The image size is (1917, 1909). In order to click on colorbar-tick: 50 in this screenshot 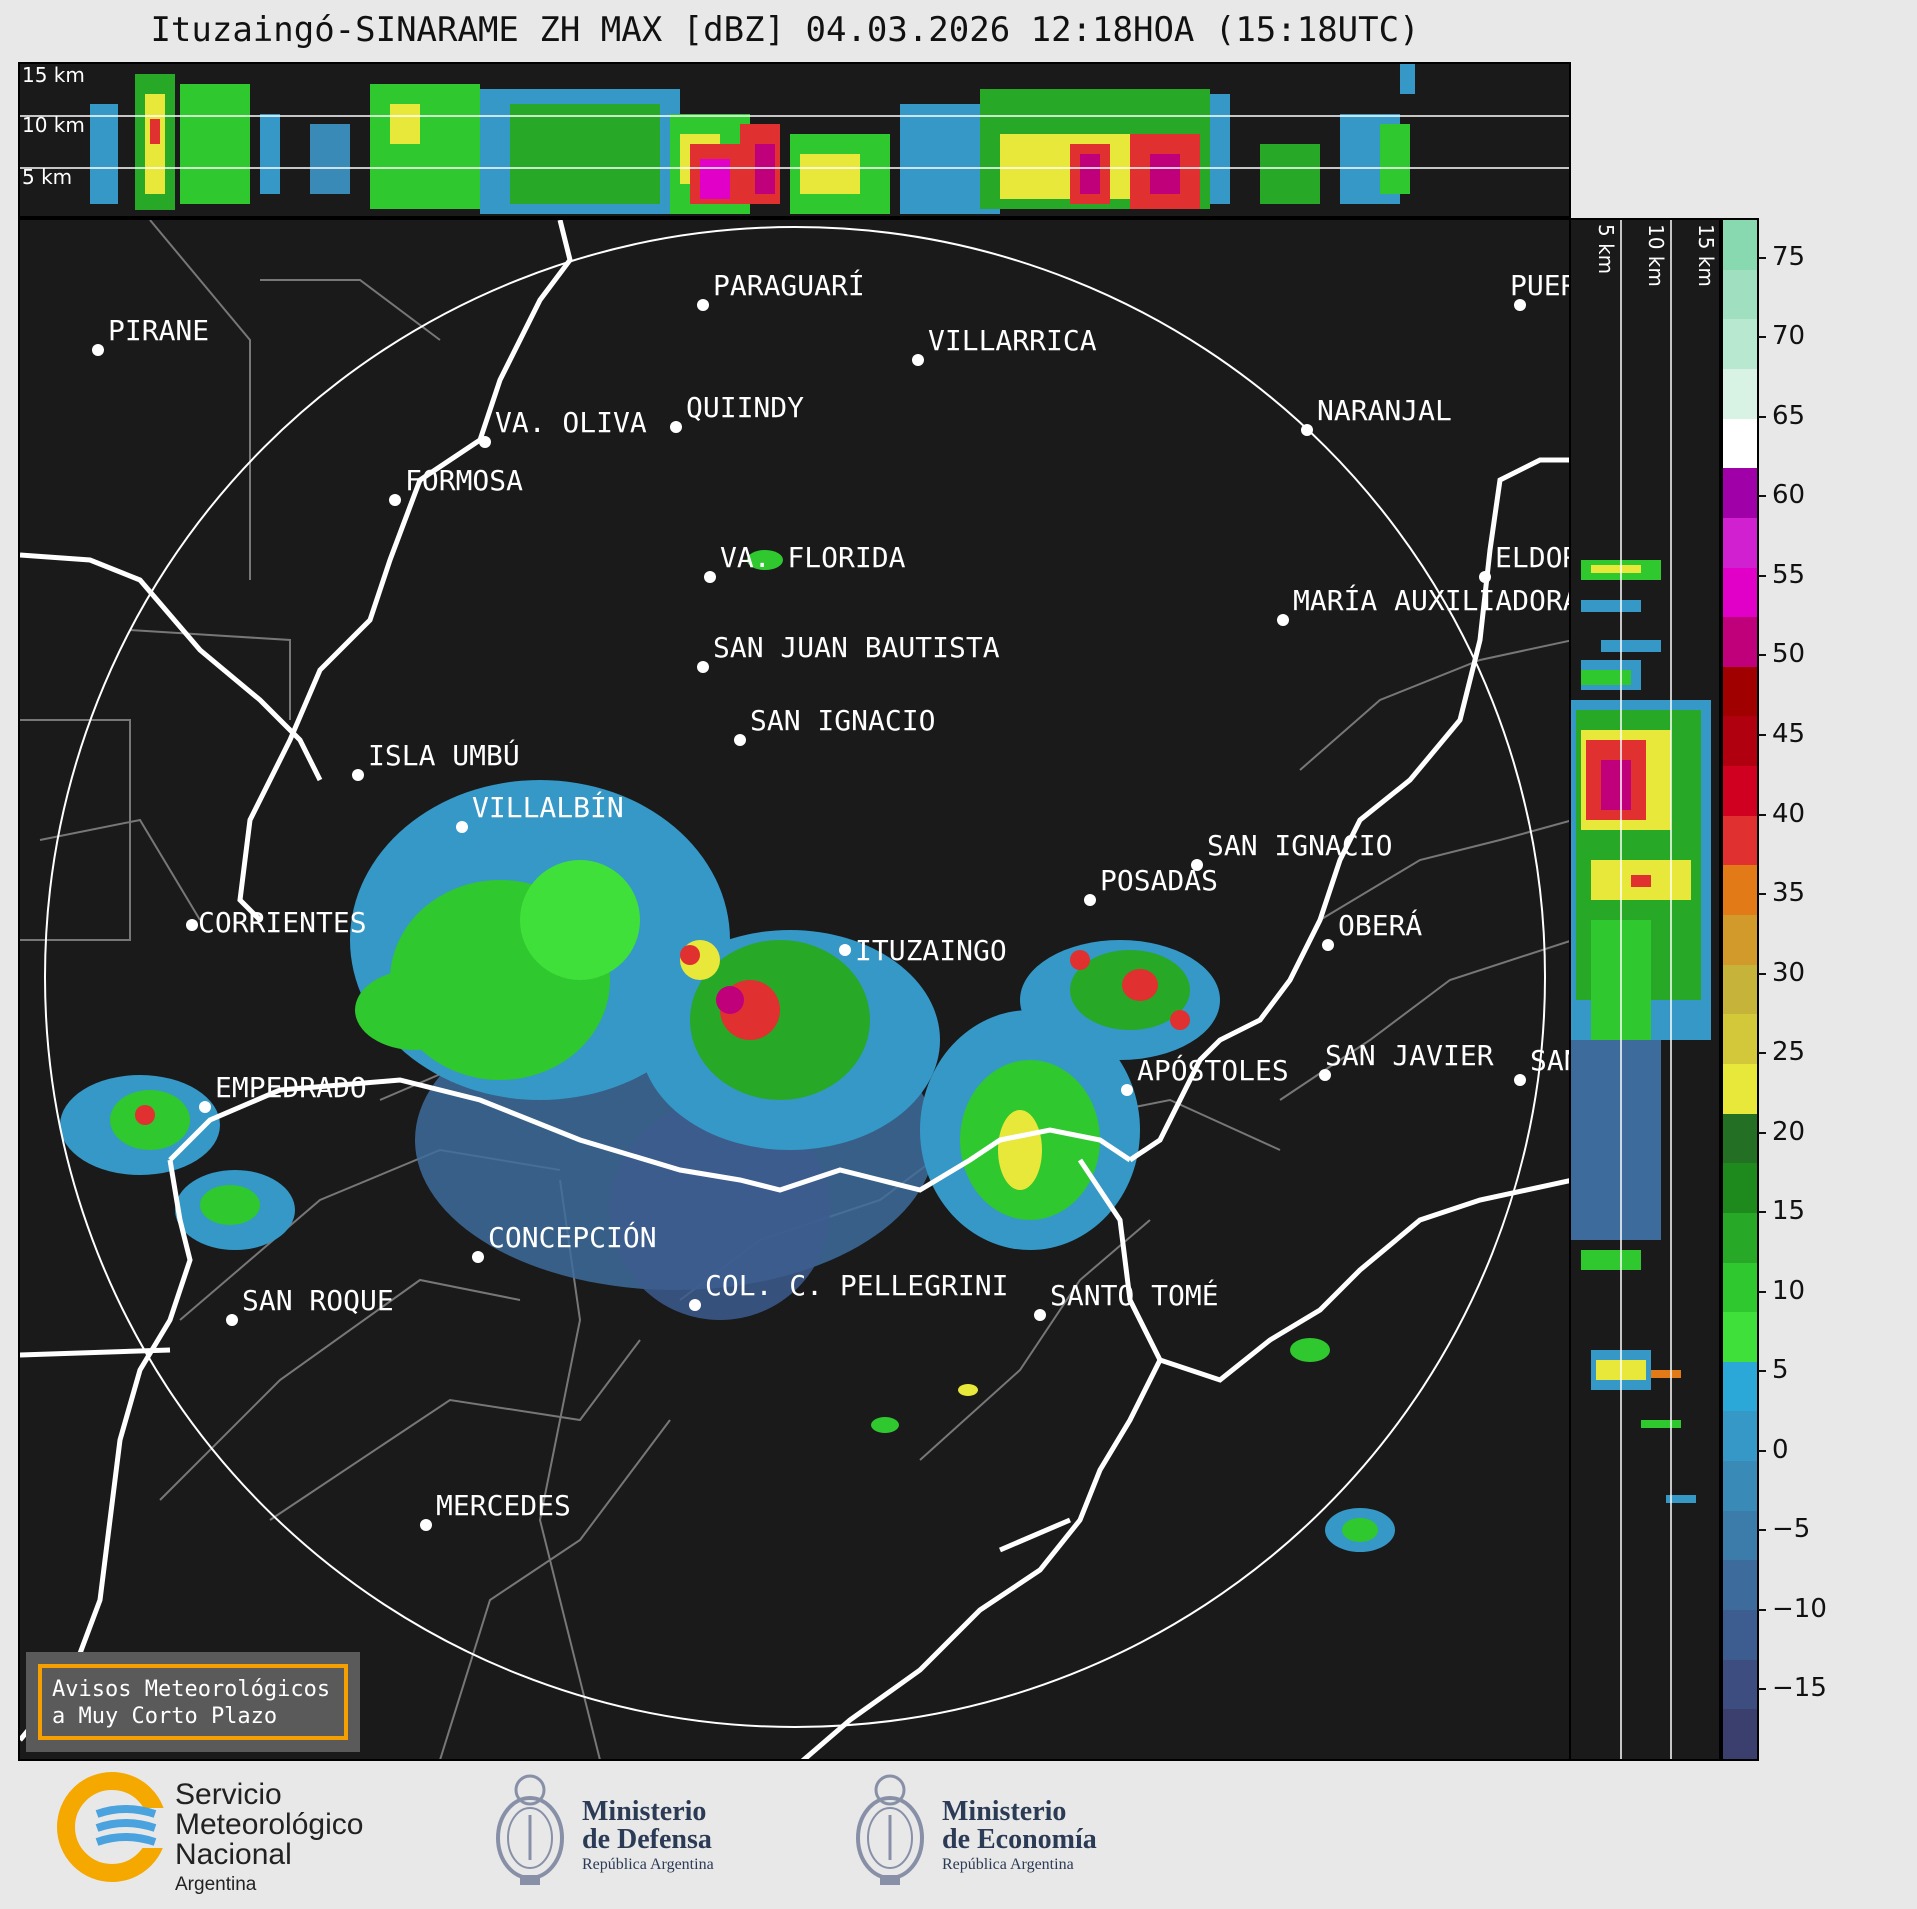, I will do `click(1794, 654)`.